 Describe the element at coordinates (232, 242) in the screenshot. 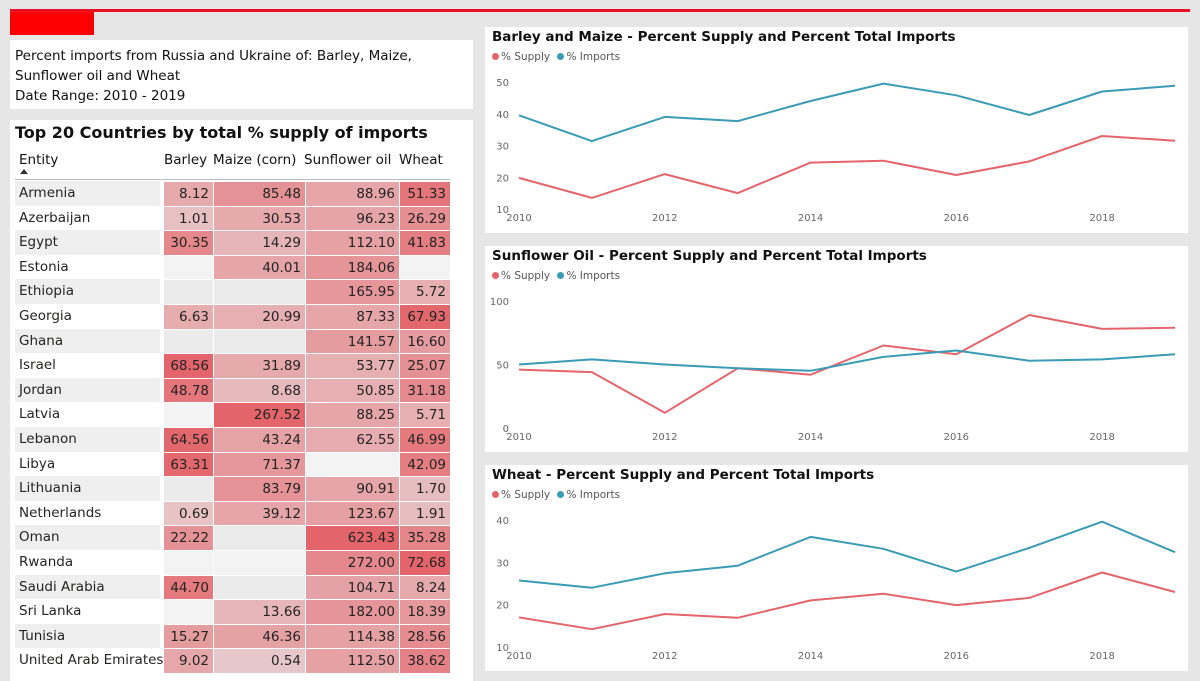

I see `table-row: Egypt 30.35 14.29 112.10 41.83` at that location.